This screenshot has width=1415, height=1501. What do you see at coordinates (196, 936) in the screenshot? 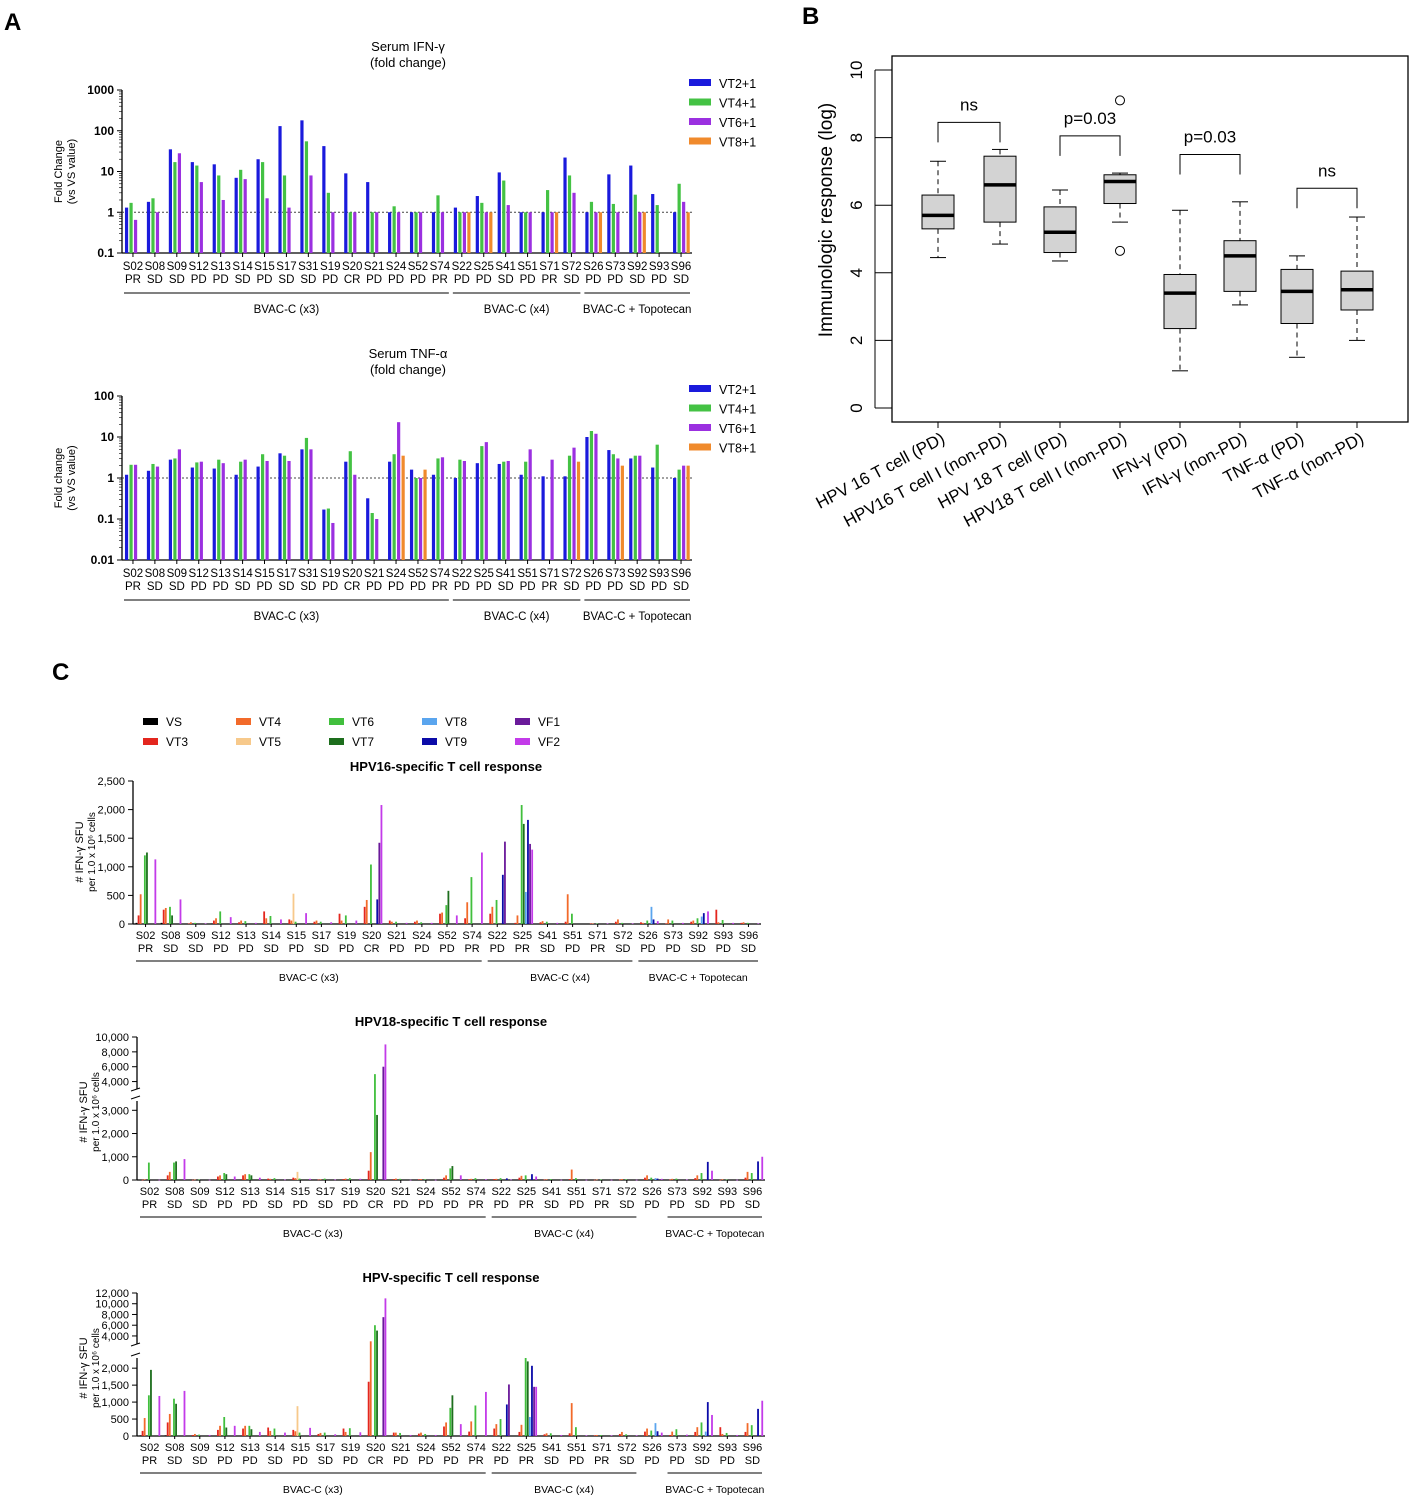
I see `x-tick-label: S09` at bounding box center [196, 936].